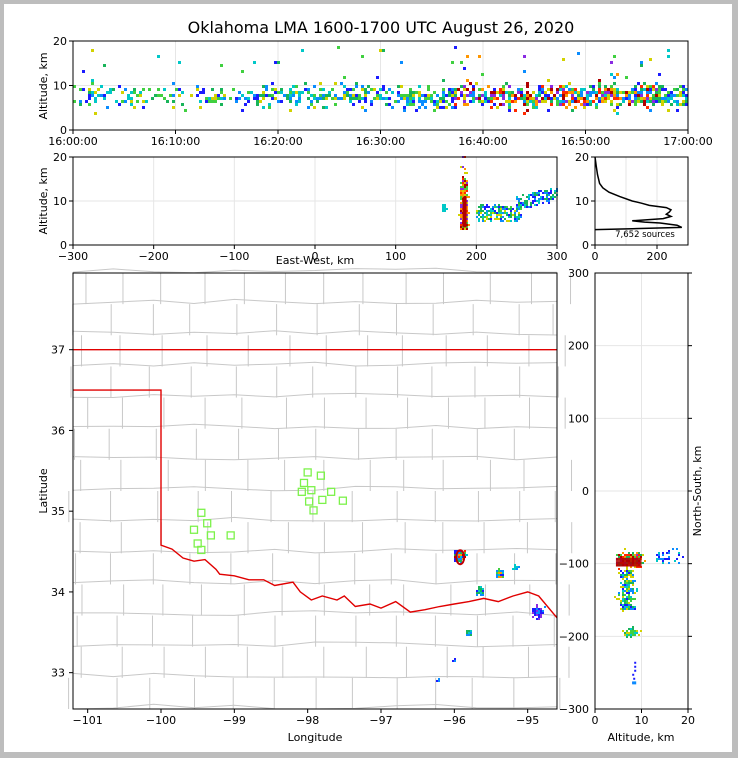 The image size is (738, 758). What do you see at coordinates (43, 85) in the screenshot?
I see `altitude-time-ylabel: Altitude, km` at bounding box center [43, 85].